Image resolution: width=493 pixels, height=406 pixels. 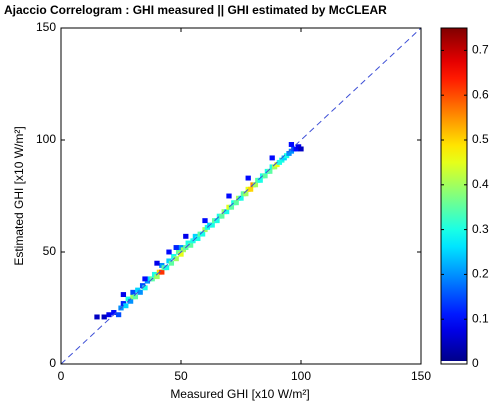 What do you see at coordinates (480, 139) in the screenshot?
I see `colorbar-tick-label: 0.5` at bounding box center [480, 139].